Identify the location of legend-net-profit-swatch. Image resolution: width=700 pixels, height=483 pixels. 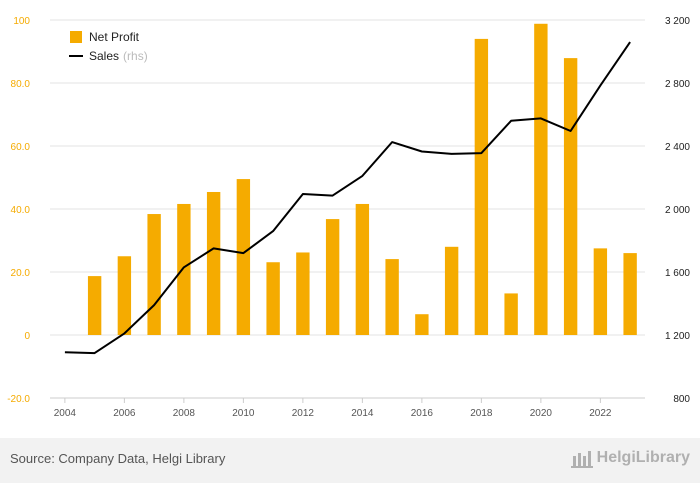
(76, 37).